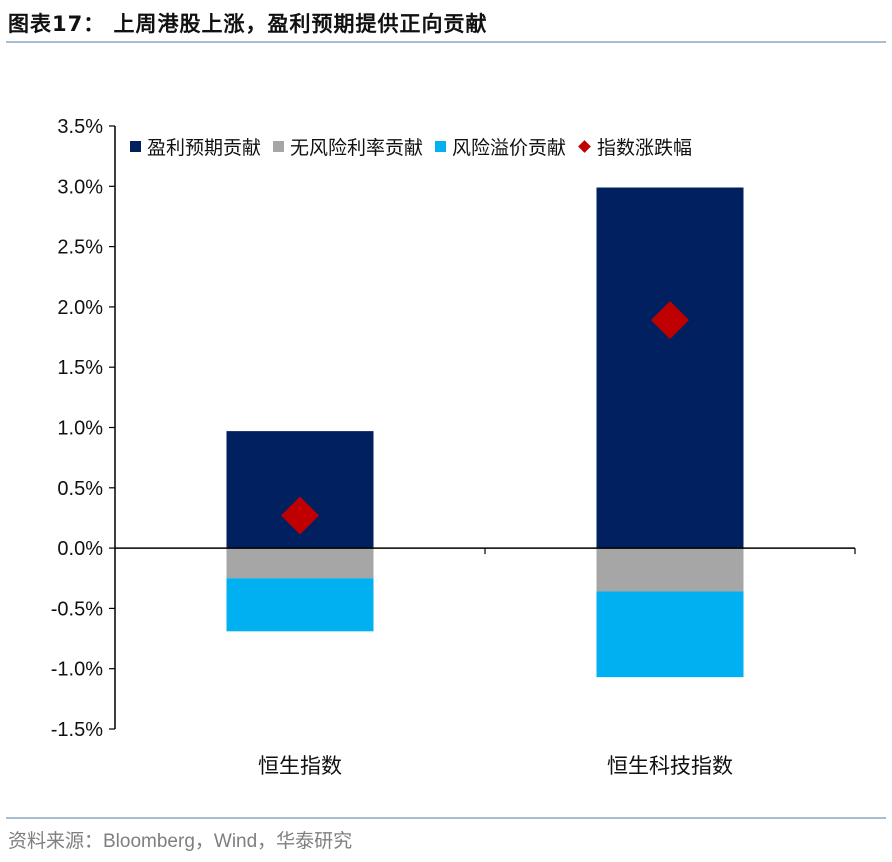 The image size is (892, 862). What do you see at coordinates (485, 418) in the screenshot?
I see `index-change-markers` at bounding box center [485, 418].